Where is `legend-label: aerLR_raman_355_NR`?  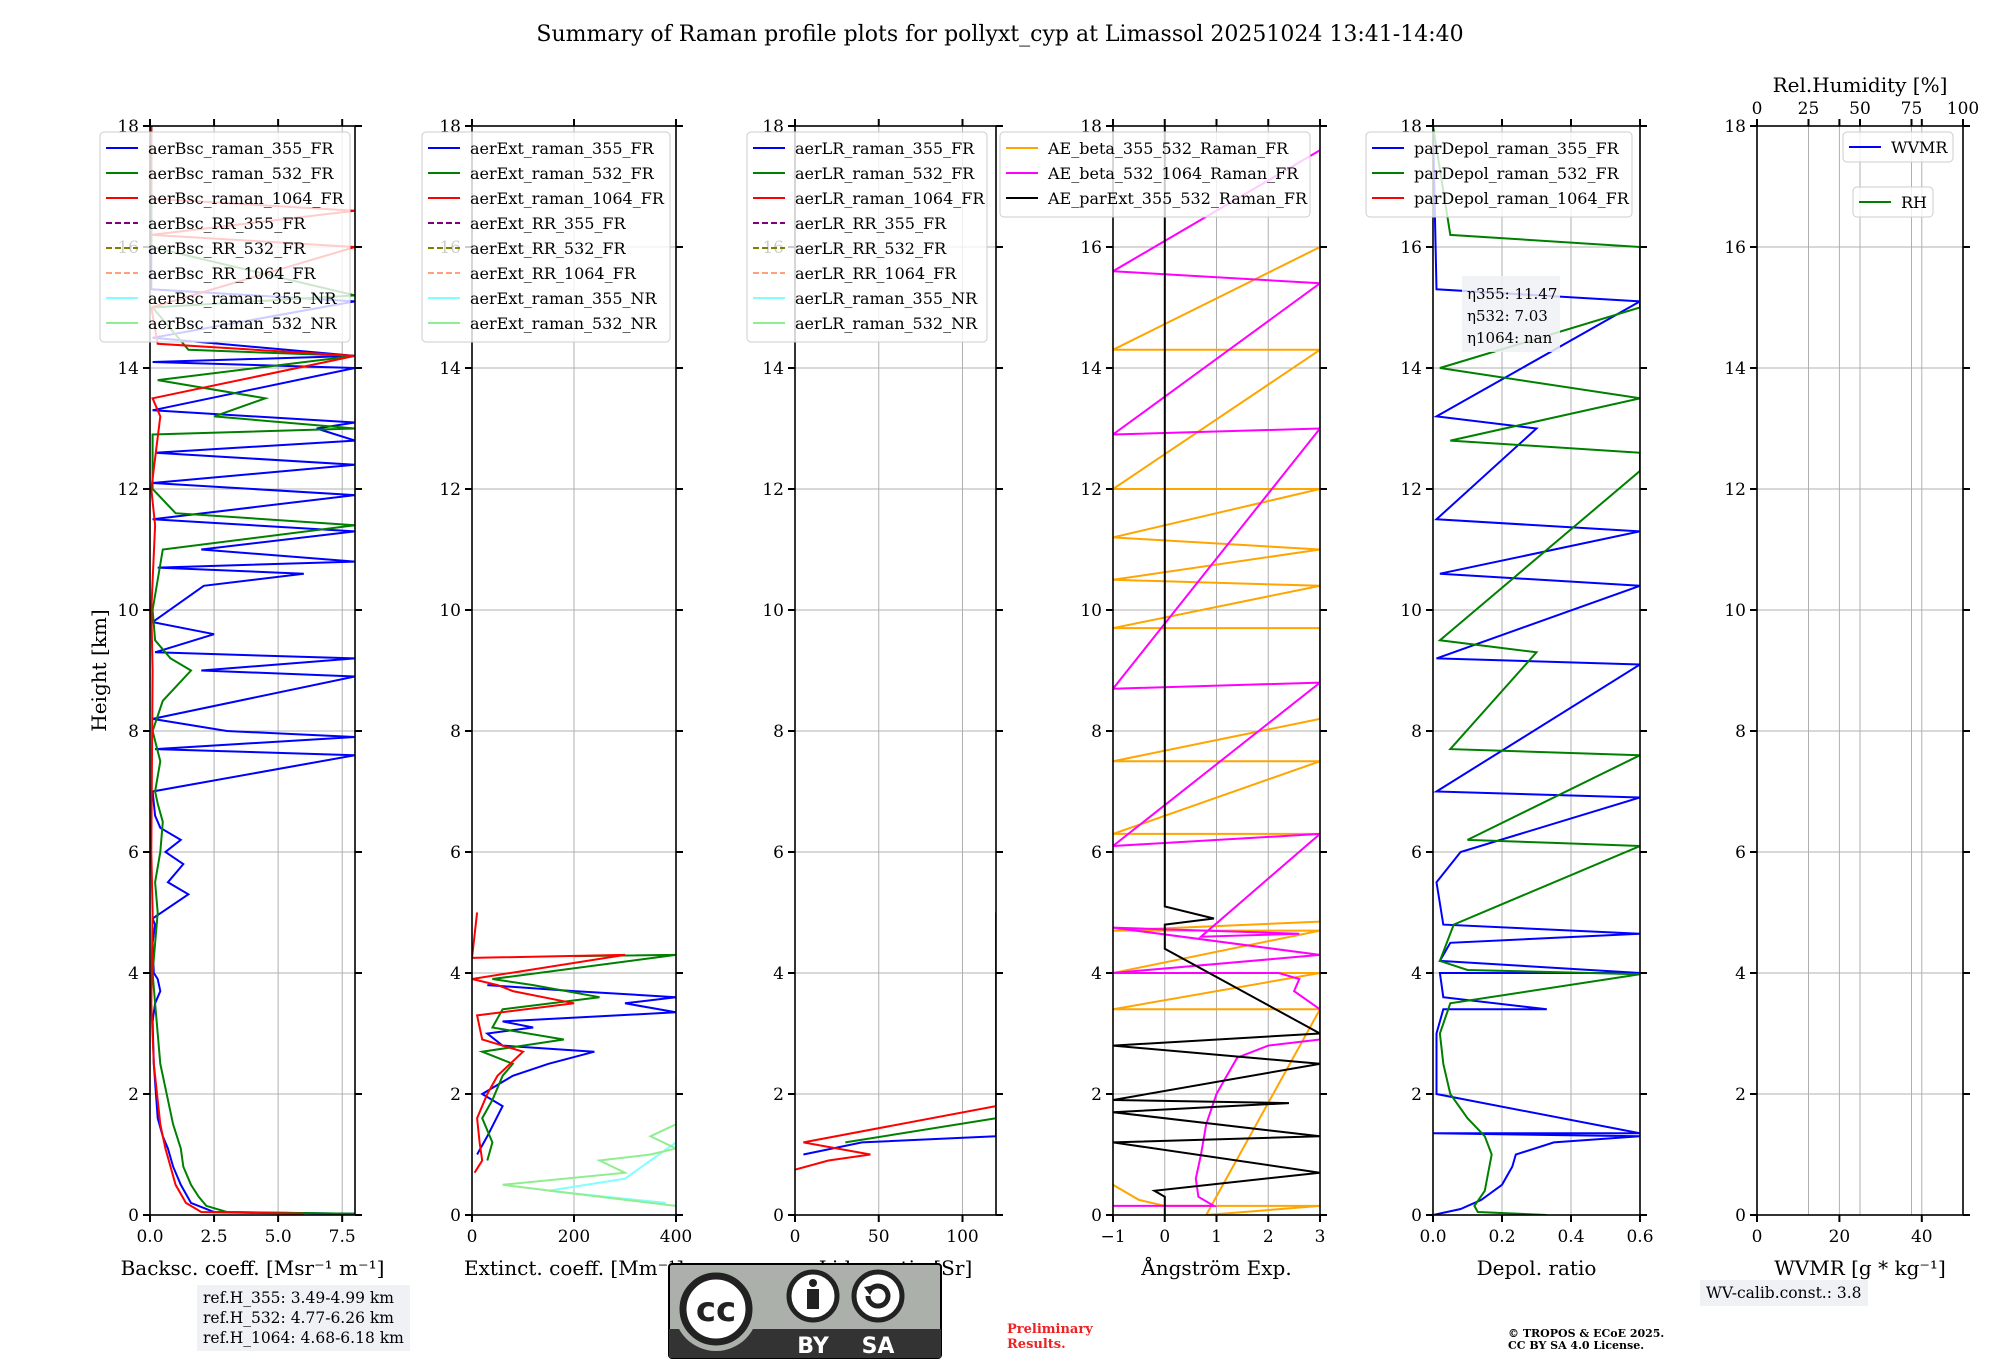
legend-label: aerLR_raman_355_NR is located at coordinates (886, 298).